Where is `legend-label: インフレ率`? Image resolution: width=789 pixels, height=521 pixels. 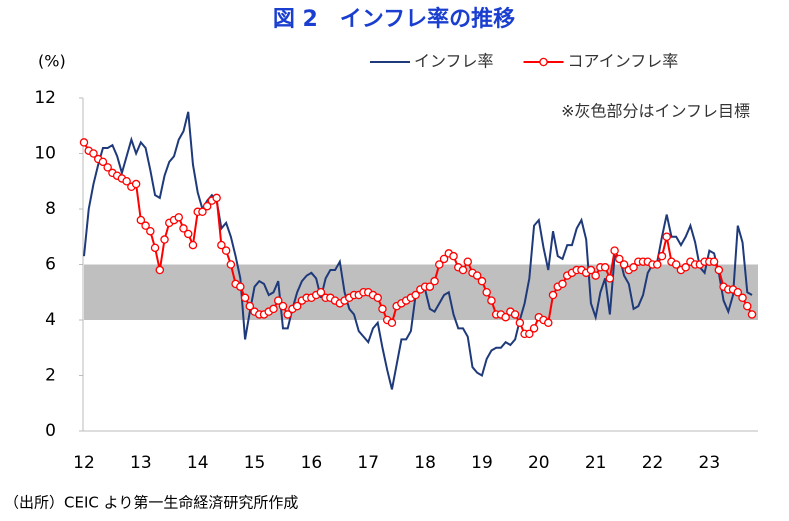 legend-label: インフレ率 is located at coordinates (454, 61).